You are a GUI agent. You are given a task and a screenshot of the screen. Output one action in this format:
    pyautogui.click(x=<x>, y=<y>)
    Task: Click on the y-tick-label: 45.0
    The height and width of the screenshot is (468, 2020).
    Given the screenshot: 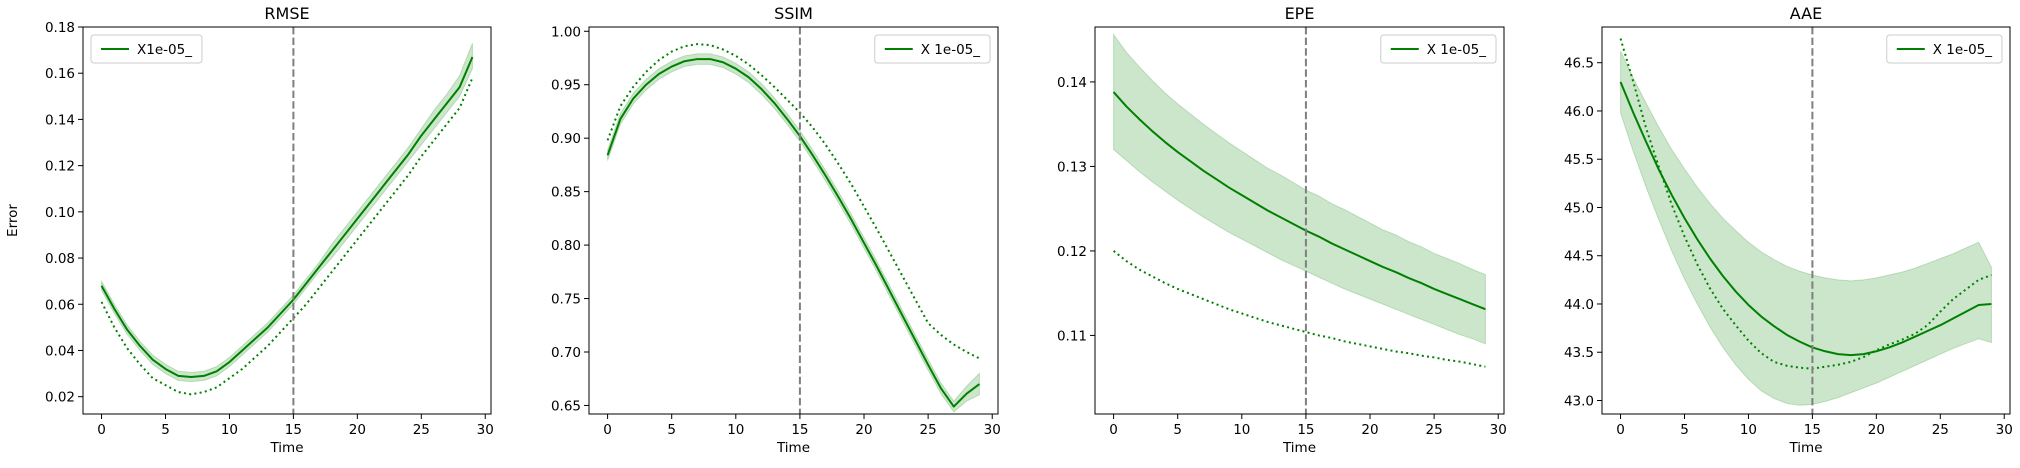 What is the action you would take?
    pyautogui.click(x=1579, y=208)
    